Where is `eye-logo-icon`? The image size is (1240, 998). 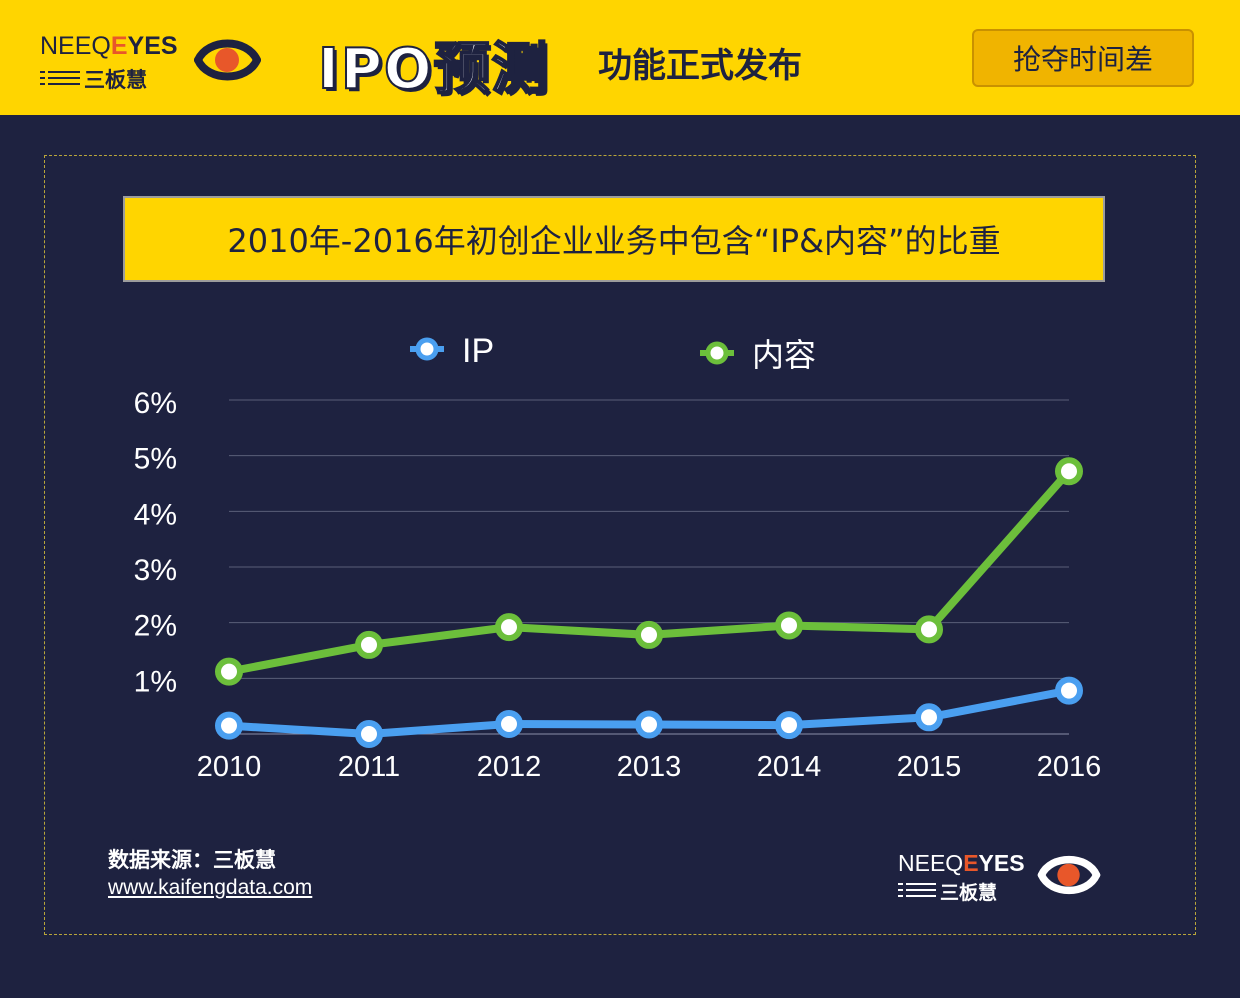 eye-logo-icon is located at coordinates (227, 60).